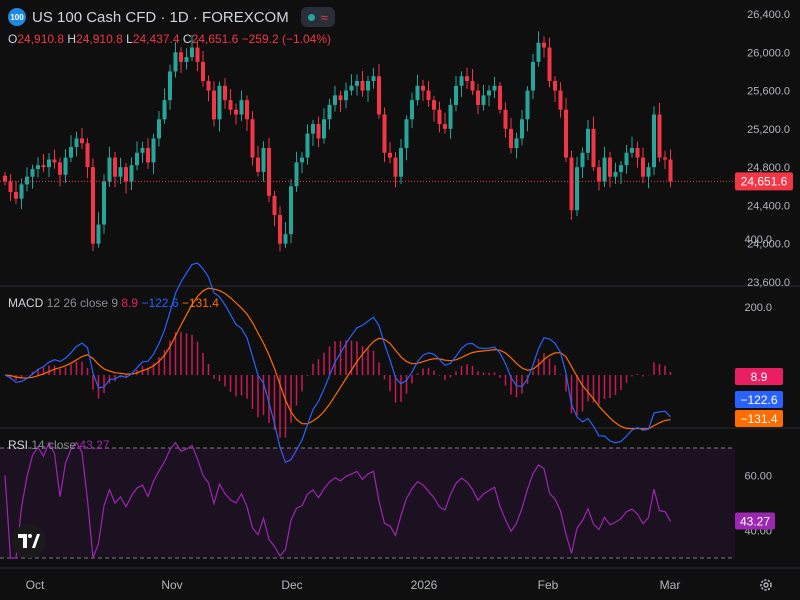  What do you see at coordinates (26, 303) in the screenshot?
I see `macd-title: MACD` at bounding box center [26, 303].